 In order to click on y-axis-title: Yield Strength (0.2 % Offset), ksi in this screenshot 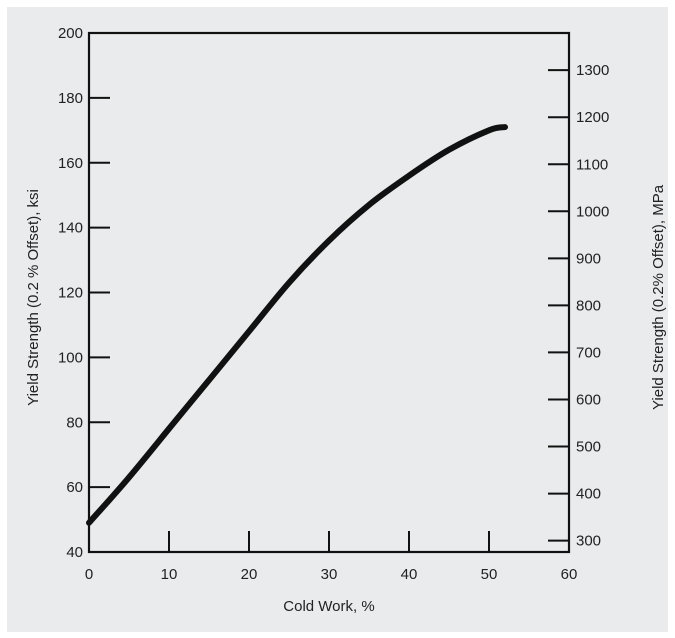, I will do `click(33, 297)`.